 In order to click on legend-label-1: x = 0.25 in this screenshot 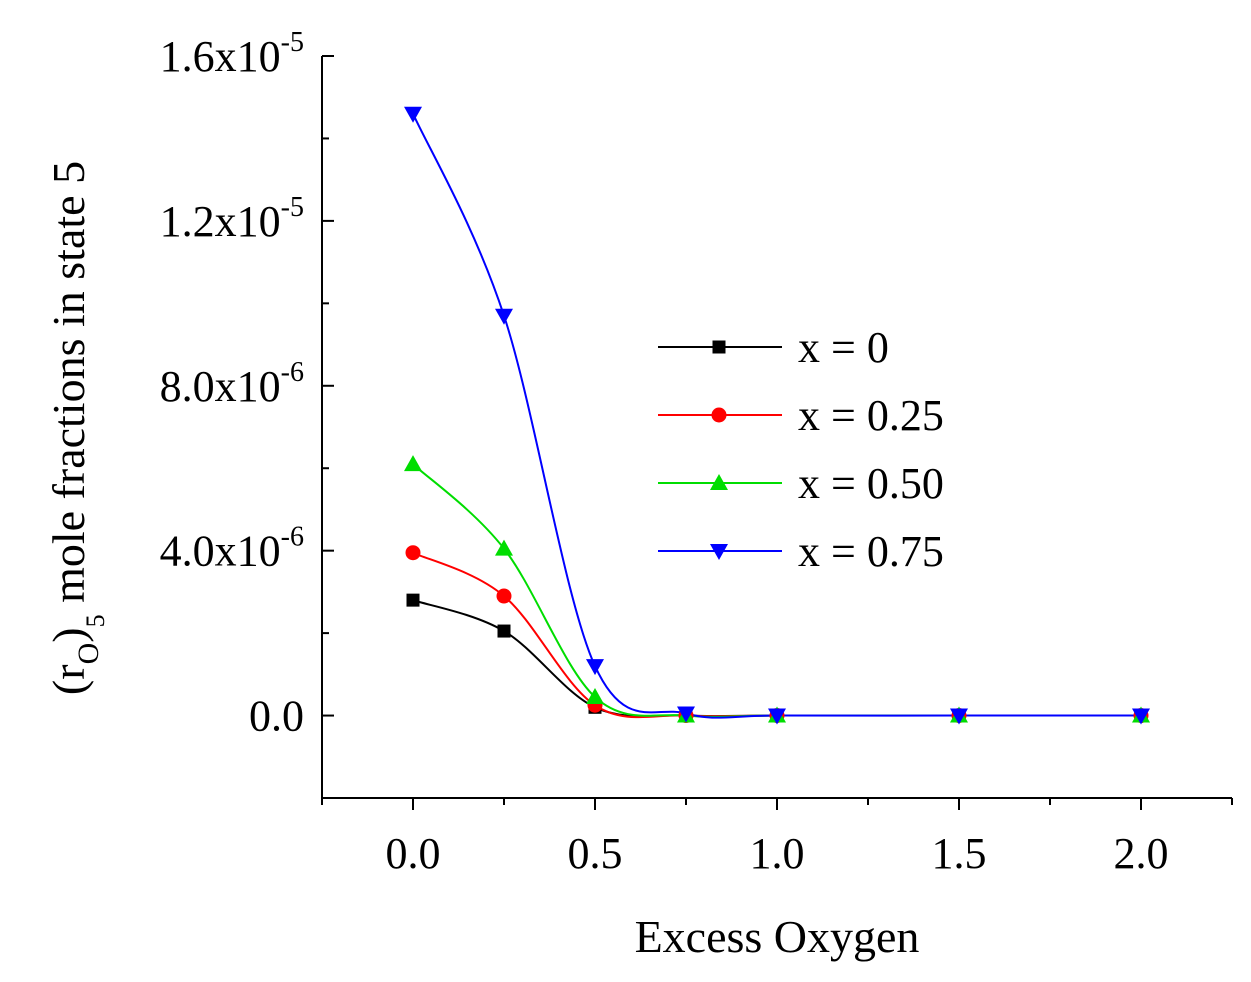, I will do `click(871, 415)`.